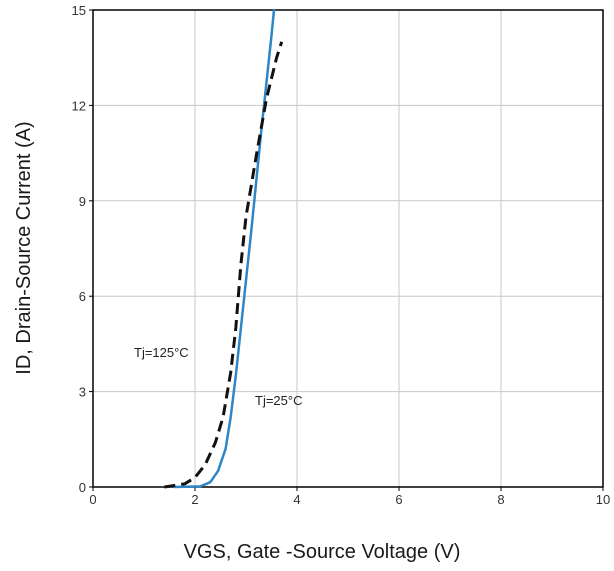 Image resolution: width=614 pixels, height=571 pixels. Describe the element at coordinates (322, 552) in the screenshot. I see `x-axis-title: VGS, Gate -Source Voltage (V)` at that location.